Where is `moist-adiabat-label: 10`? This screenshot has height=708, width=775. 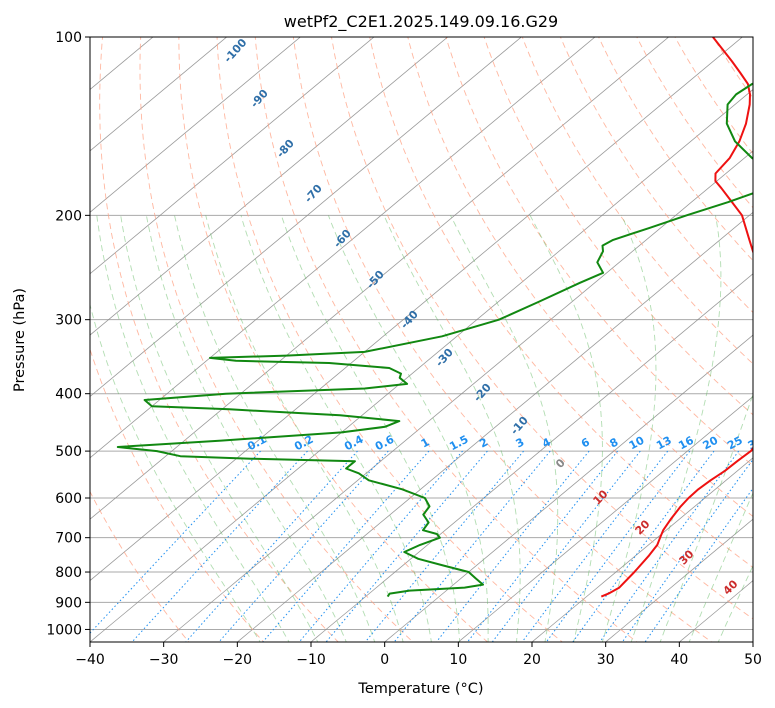 moist-adiabat-label: 10 is located at coordinates (601, 497).